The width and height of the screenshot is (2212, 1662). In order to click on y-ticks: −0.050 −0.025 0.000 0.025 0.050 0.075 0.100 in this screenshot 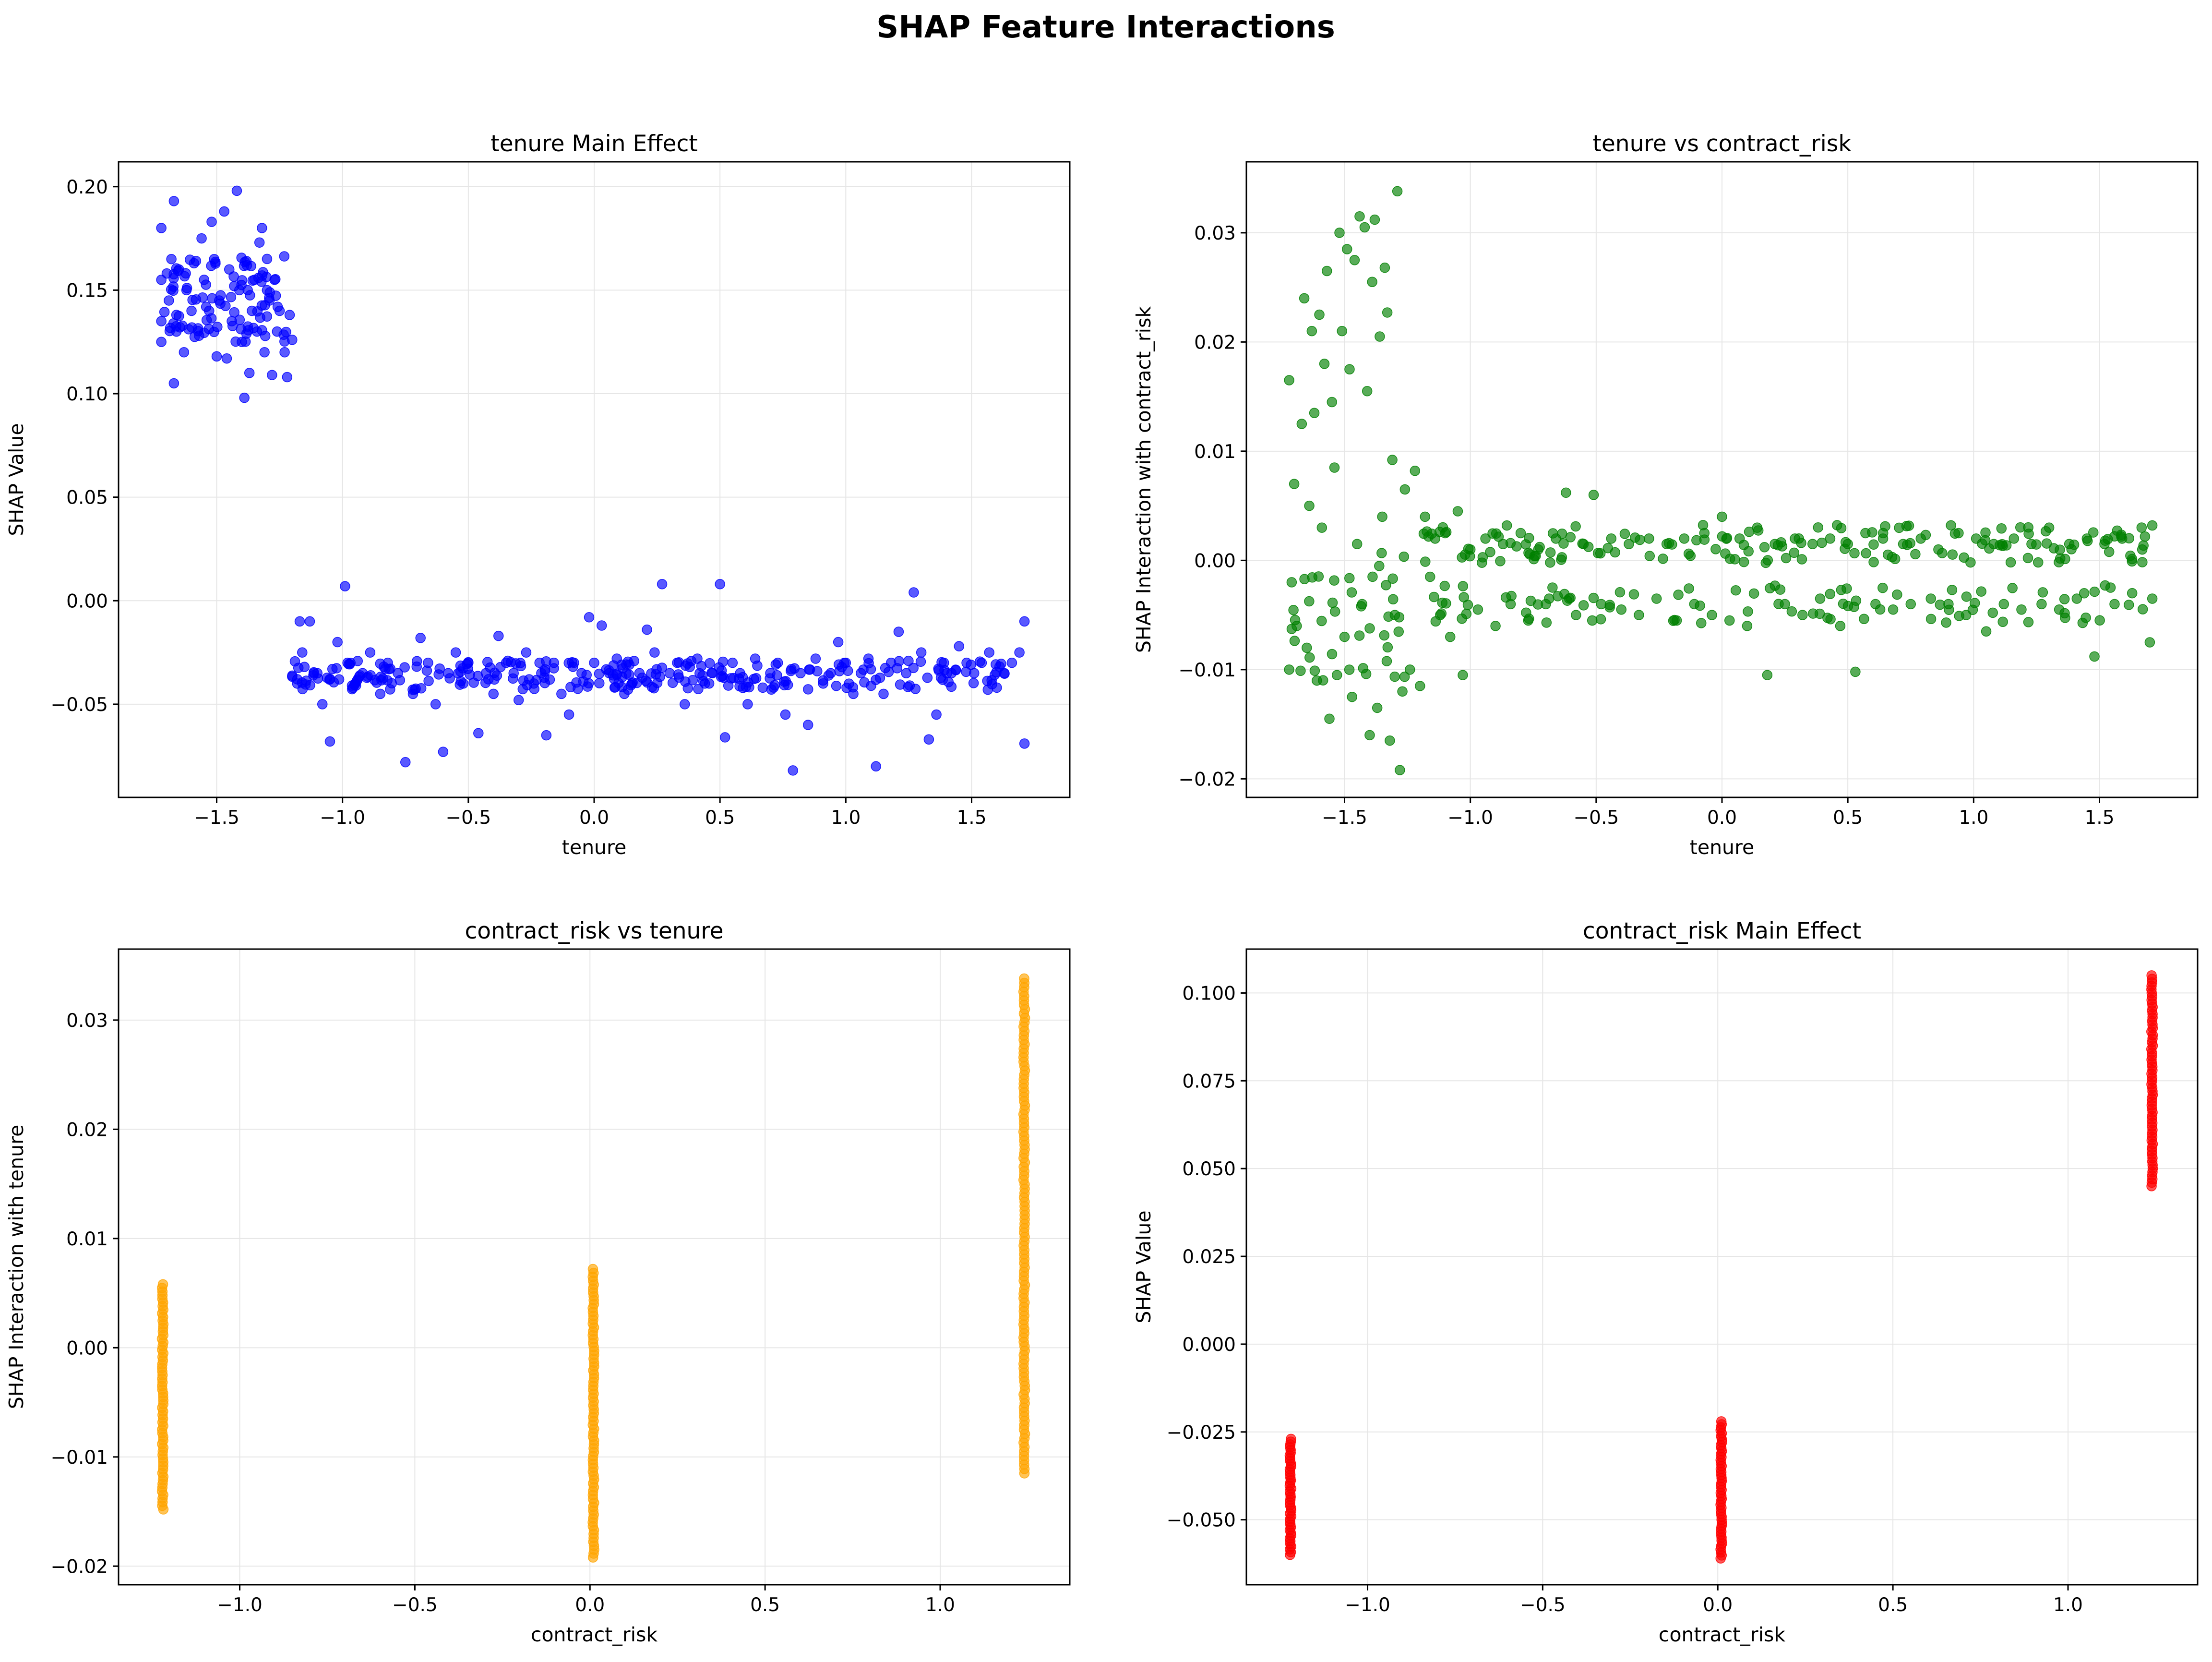, I will do `click(1207, 1257)`.